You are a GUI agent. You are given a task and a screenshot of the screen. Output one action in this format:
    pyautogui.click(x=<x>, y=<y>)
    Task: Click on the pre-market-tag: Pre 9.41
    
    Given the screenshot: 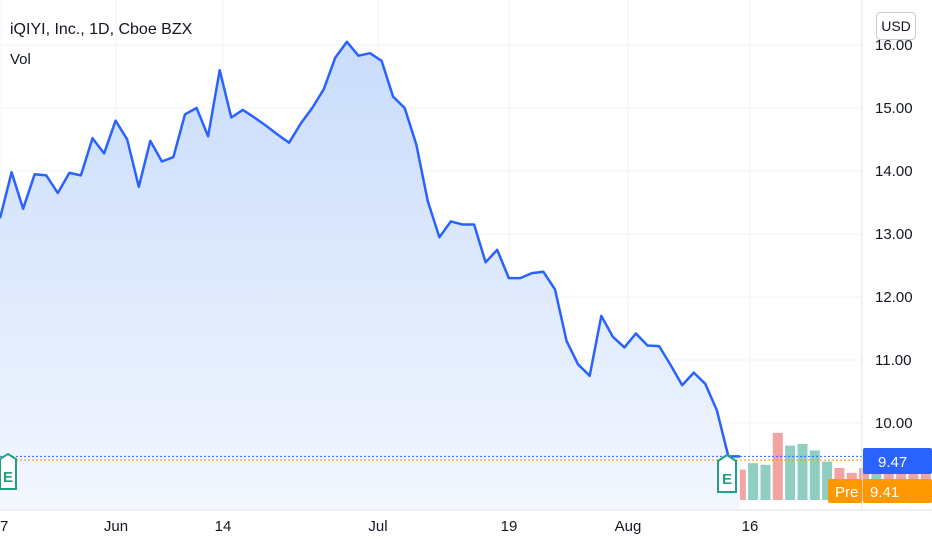 What is the action you would take?
    pyautogui.click(x=880, y=491)
    